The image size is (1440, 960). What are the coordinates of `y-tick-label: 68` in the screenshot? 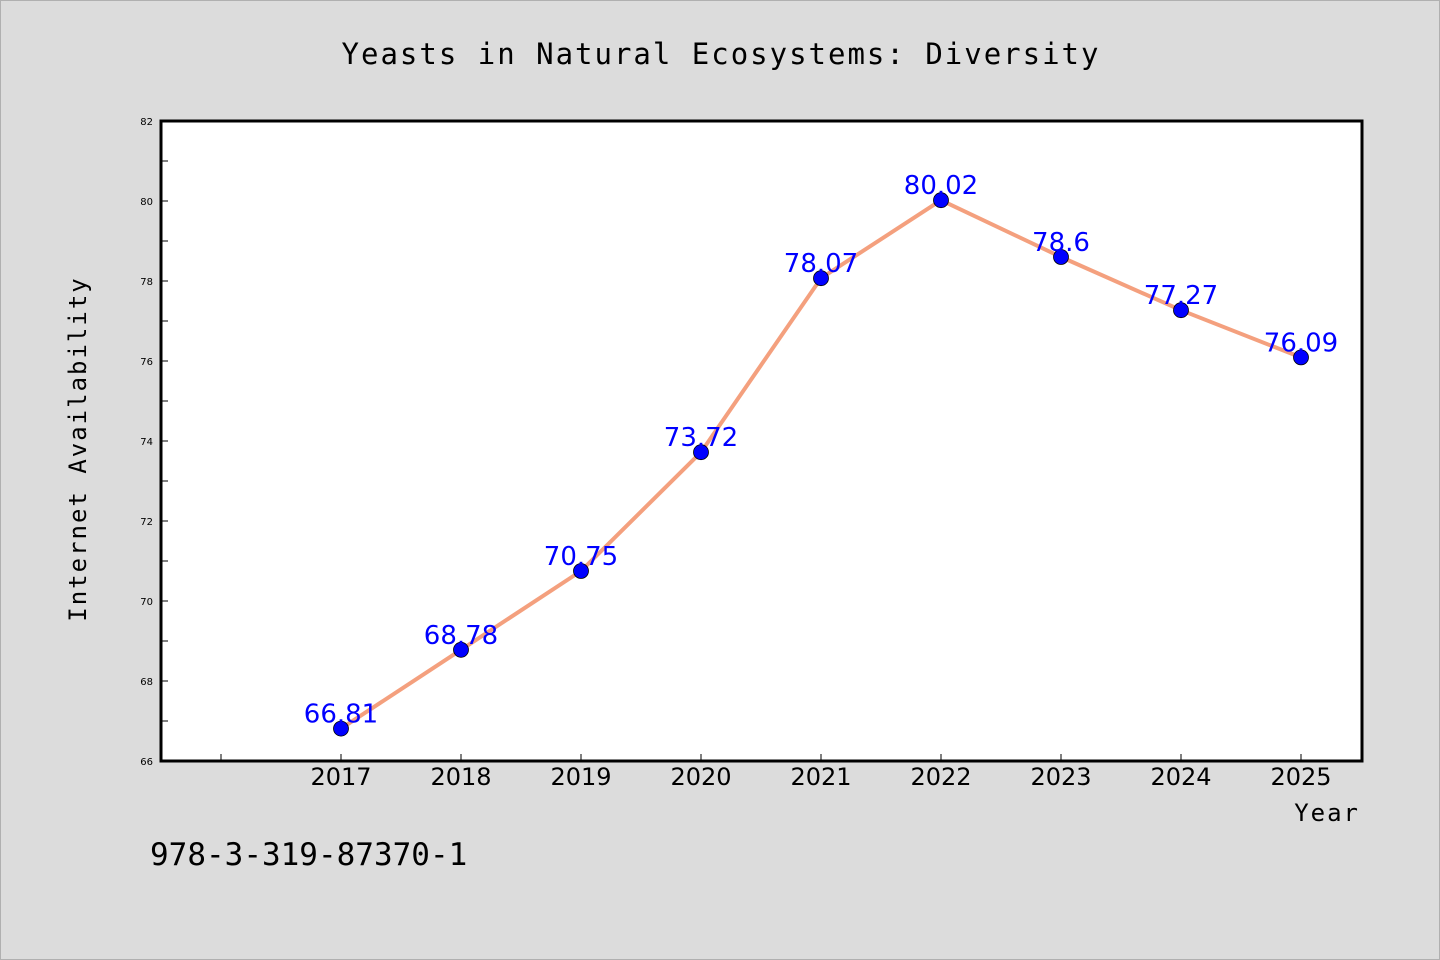 It's located at (146, 682).